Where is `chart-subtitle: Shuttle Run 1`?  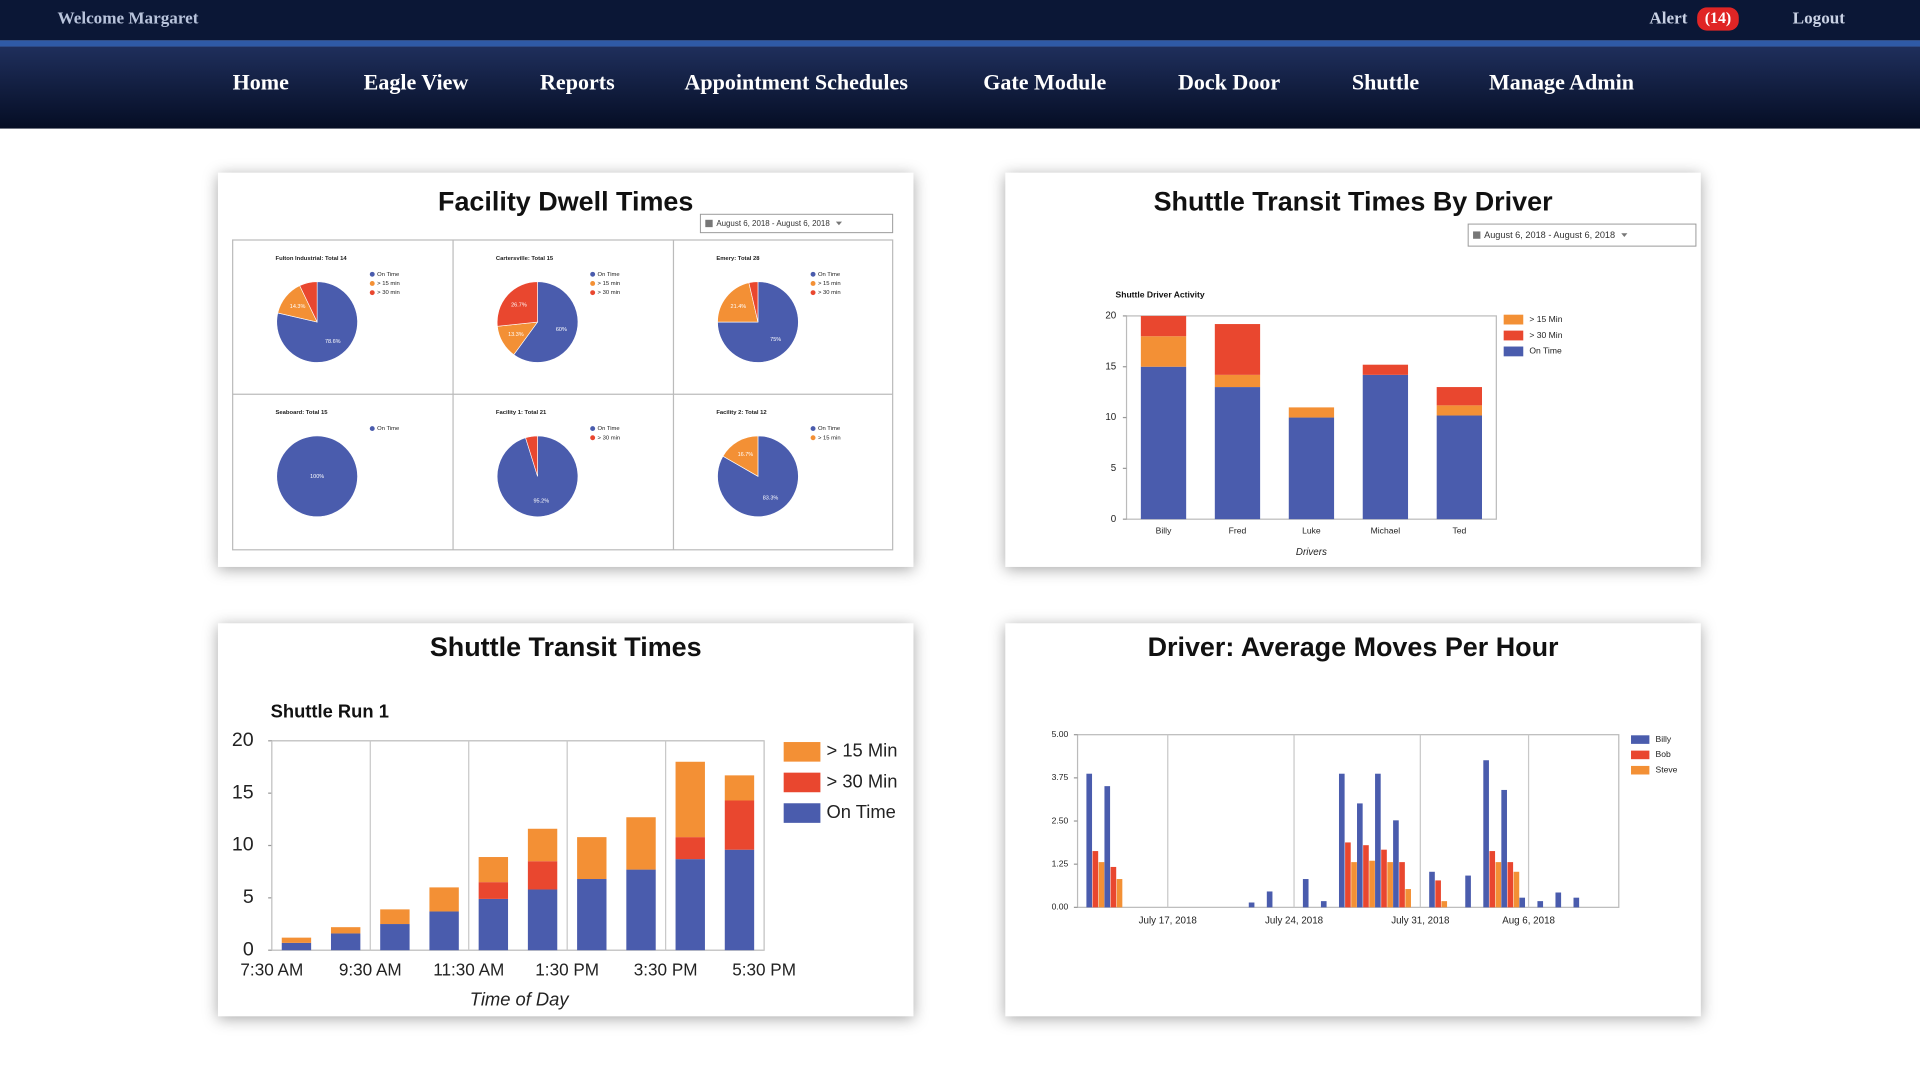
chart-subtitle: Shuttle Run 1 is located at coordinates (330, 710).